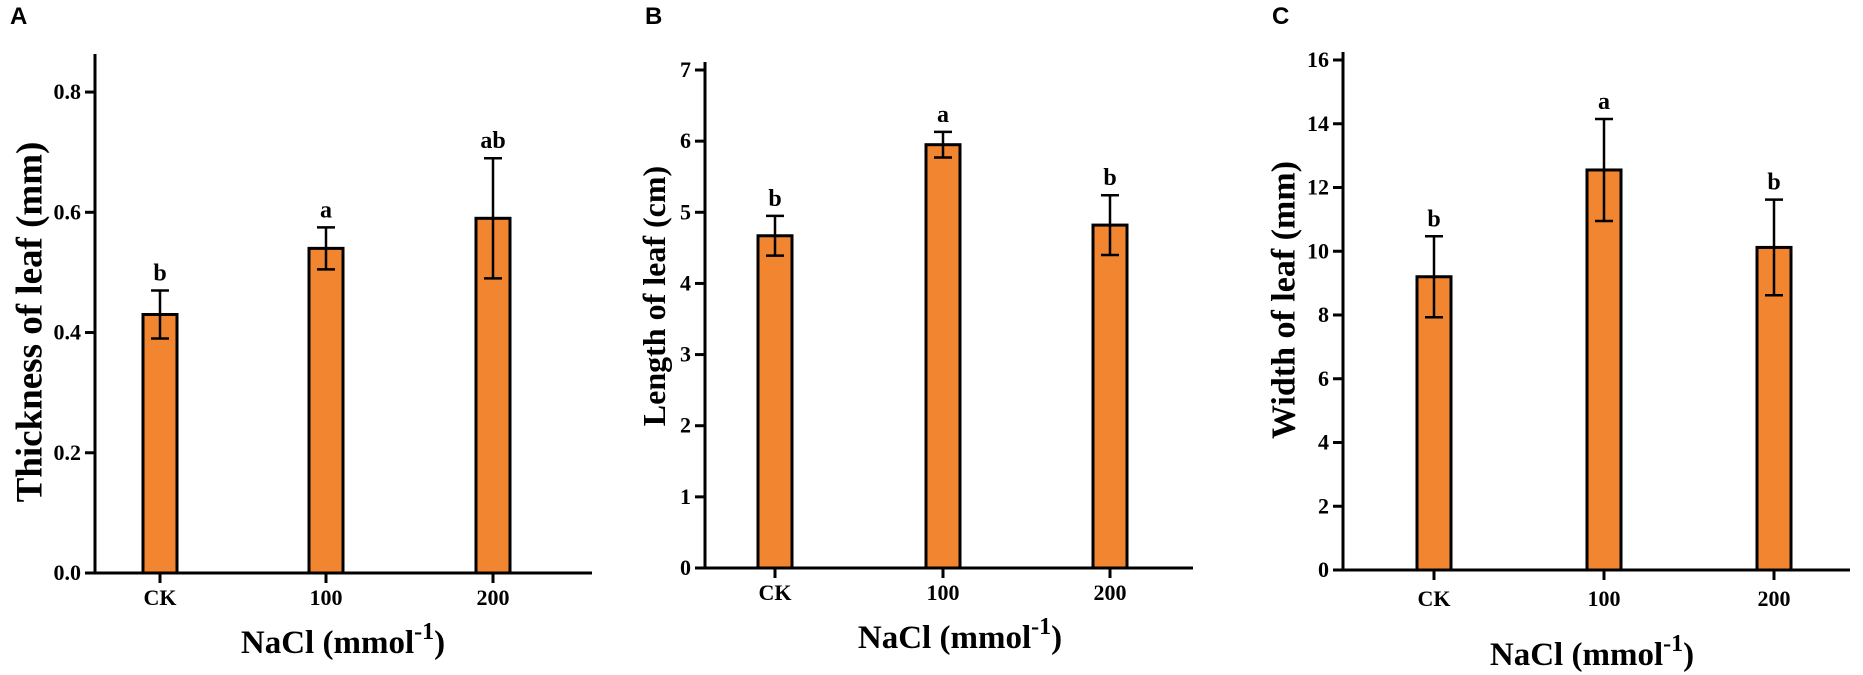  I want to click on y-tick-label: 12, so click(1318, 187).